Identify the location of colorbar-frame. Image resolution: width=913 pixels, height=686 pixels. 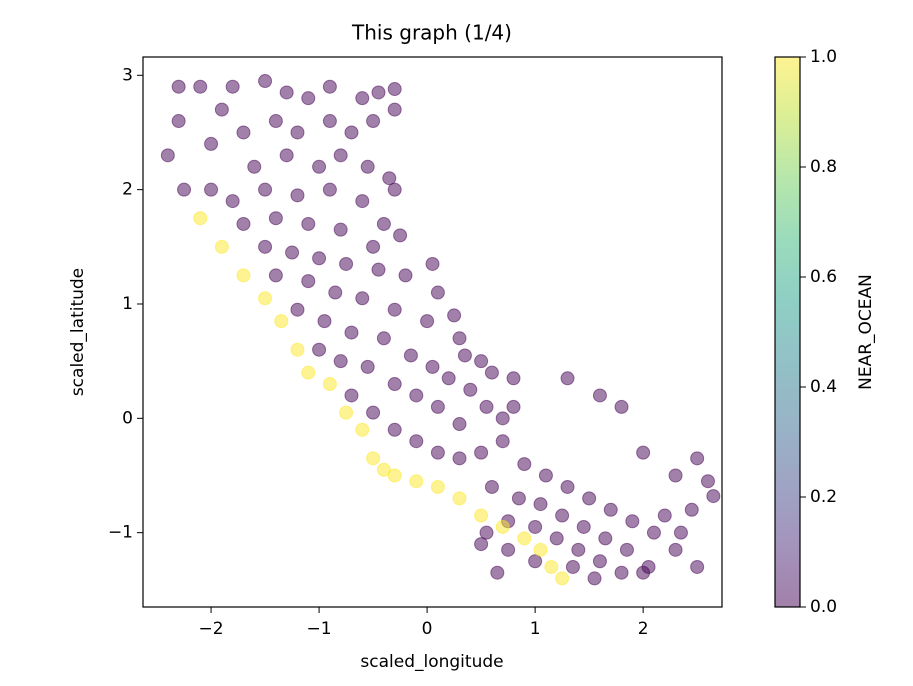
(787, 332).